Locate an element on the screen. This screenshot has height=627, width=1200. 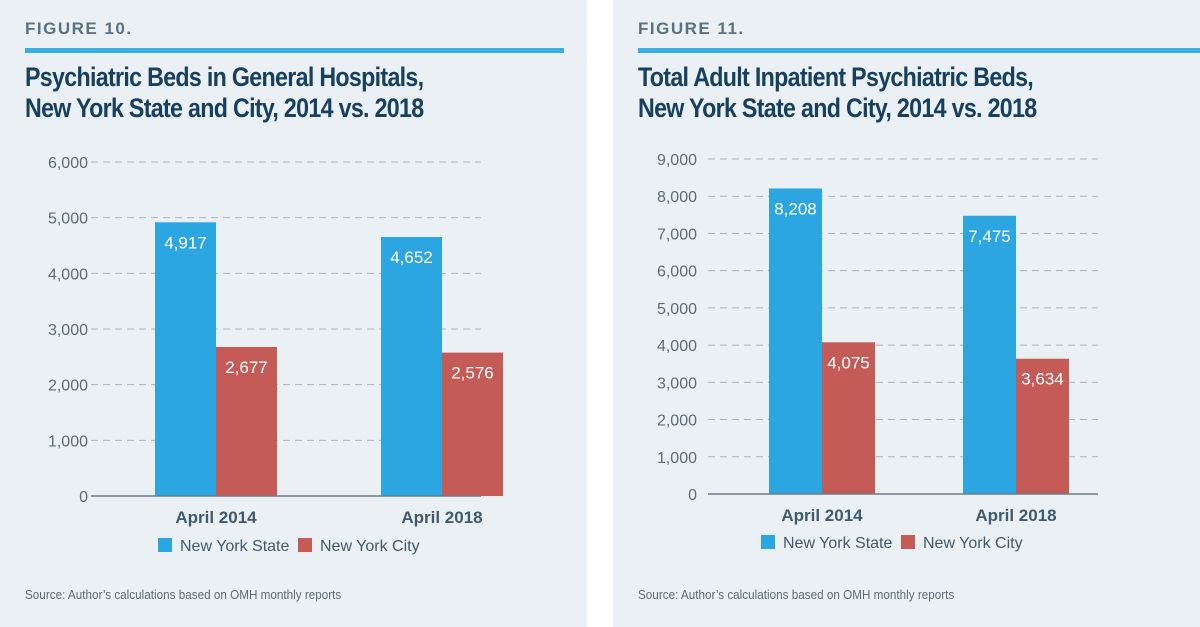
y-tick-label: 9,000 is located at coordinates (677, 160).